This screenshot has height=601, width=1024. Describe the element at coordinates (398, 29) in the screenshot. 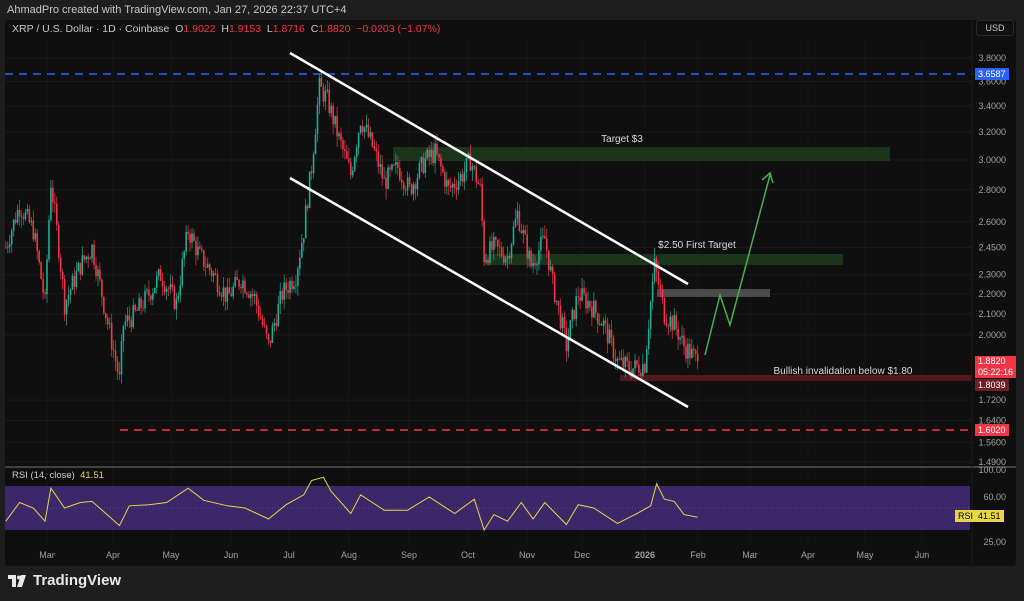

I see `change-value: −0.0203 (−1.07%)` at that location.